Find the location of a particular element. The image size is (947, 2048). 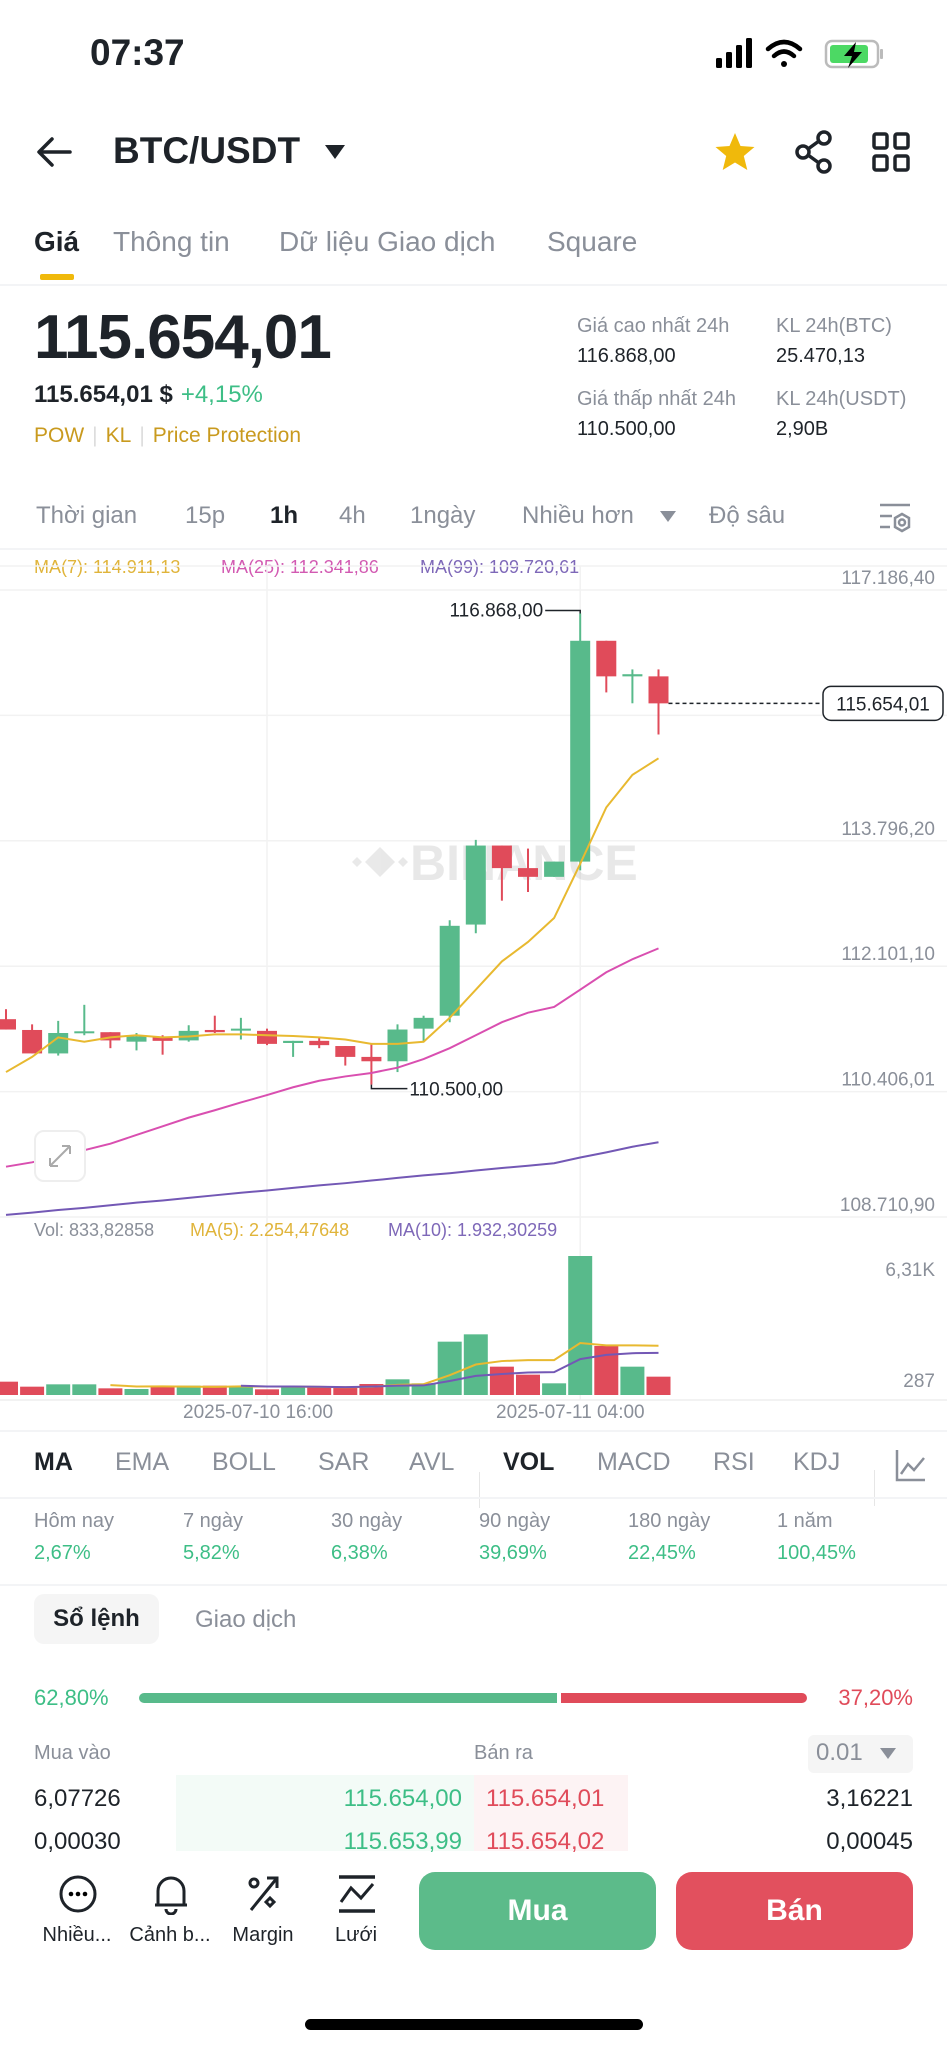

perf-value: 6,38% is located at coordinates (359, 1553).